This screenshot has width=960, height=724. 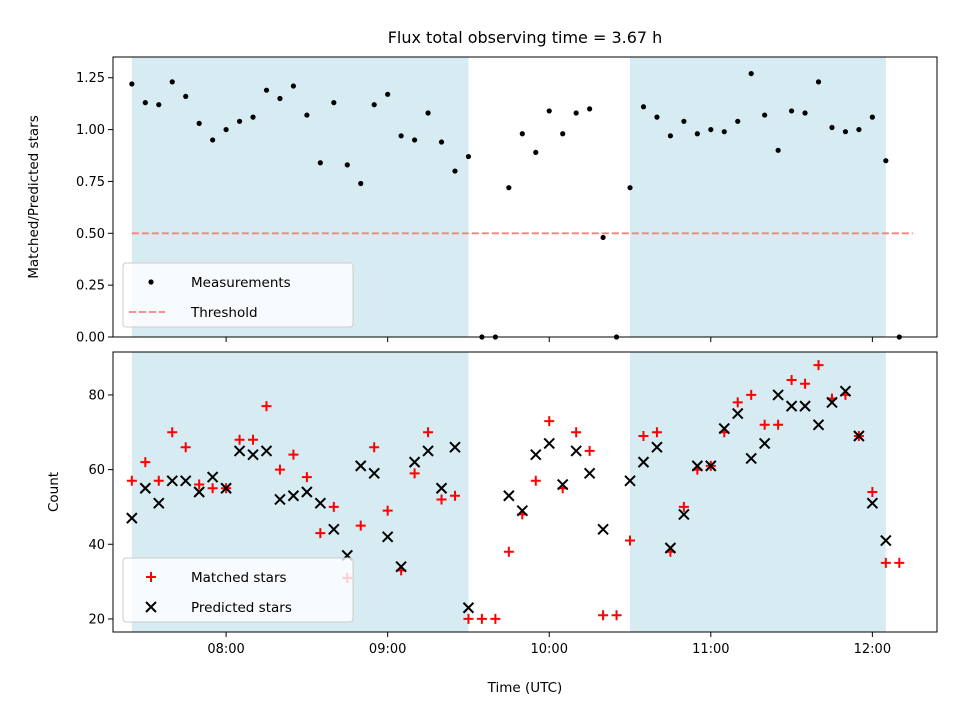 What do you see at coordinates (239, 578) in the screenshot?
I see `legend-label: Matched stars` at bounding box center [239, 578].